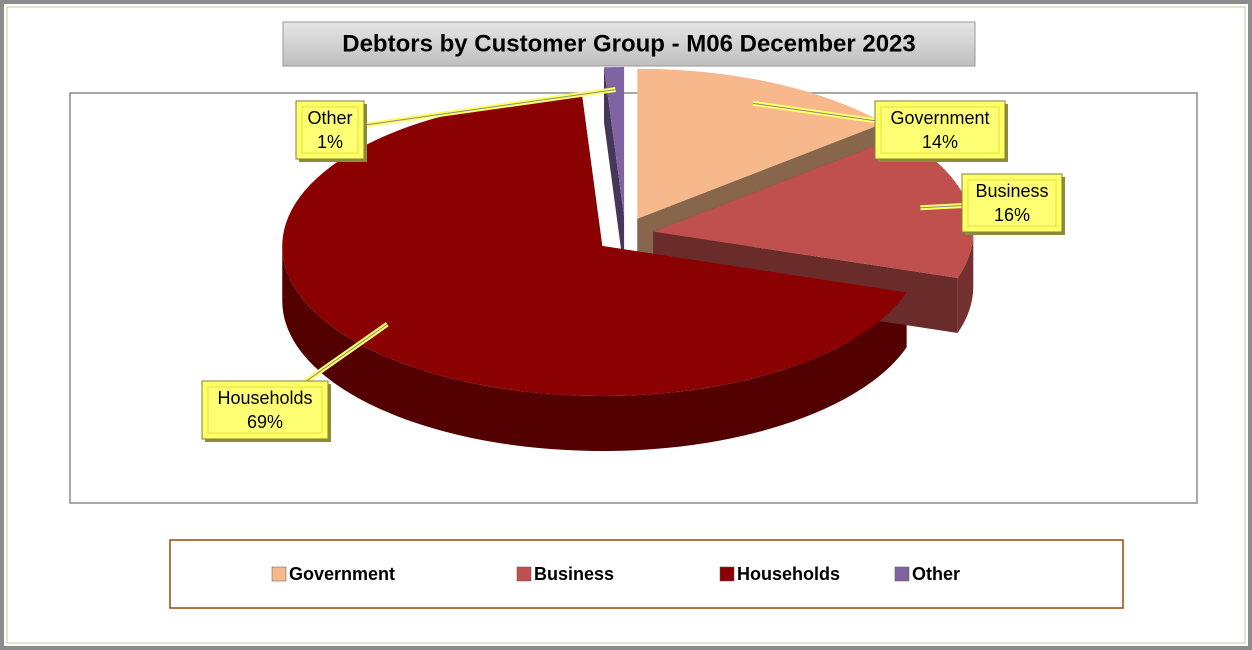 The image size is (1252, 650). Describe the element at coordinates (1011, 191) in the screenshot. I see `data-label-name: Business` at that location.